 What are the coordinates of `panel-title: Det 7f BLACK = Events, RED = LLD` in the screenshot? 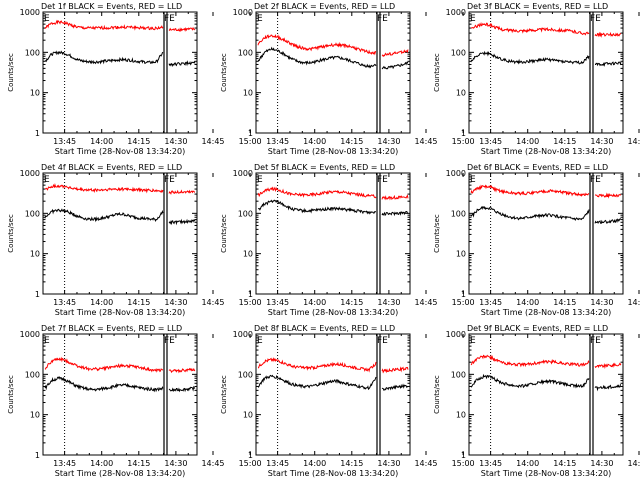 It's located at (111, 328).